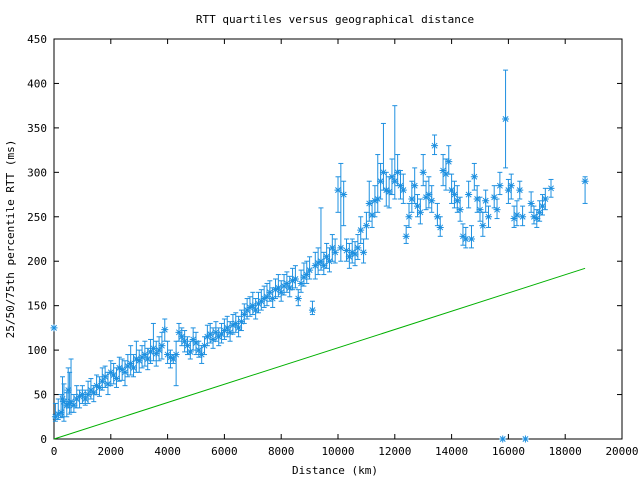 This screenshot has height=480, width=640. Describe the element at coordinates (565, 451) in the screenshot. I see `x-tick-label: 18000` at that location.